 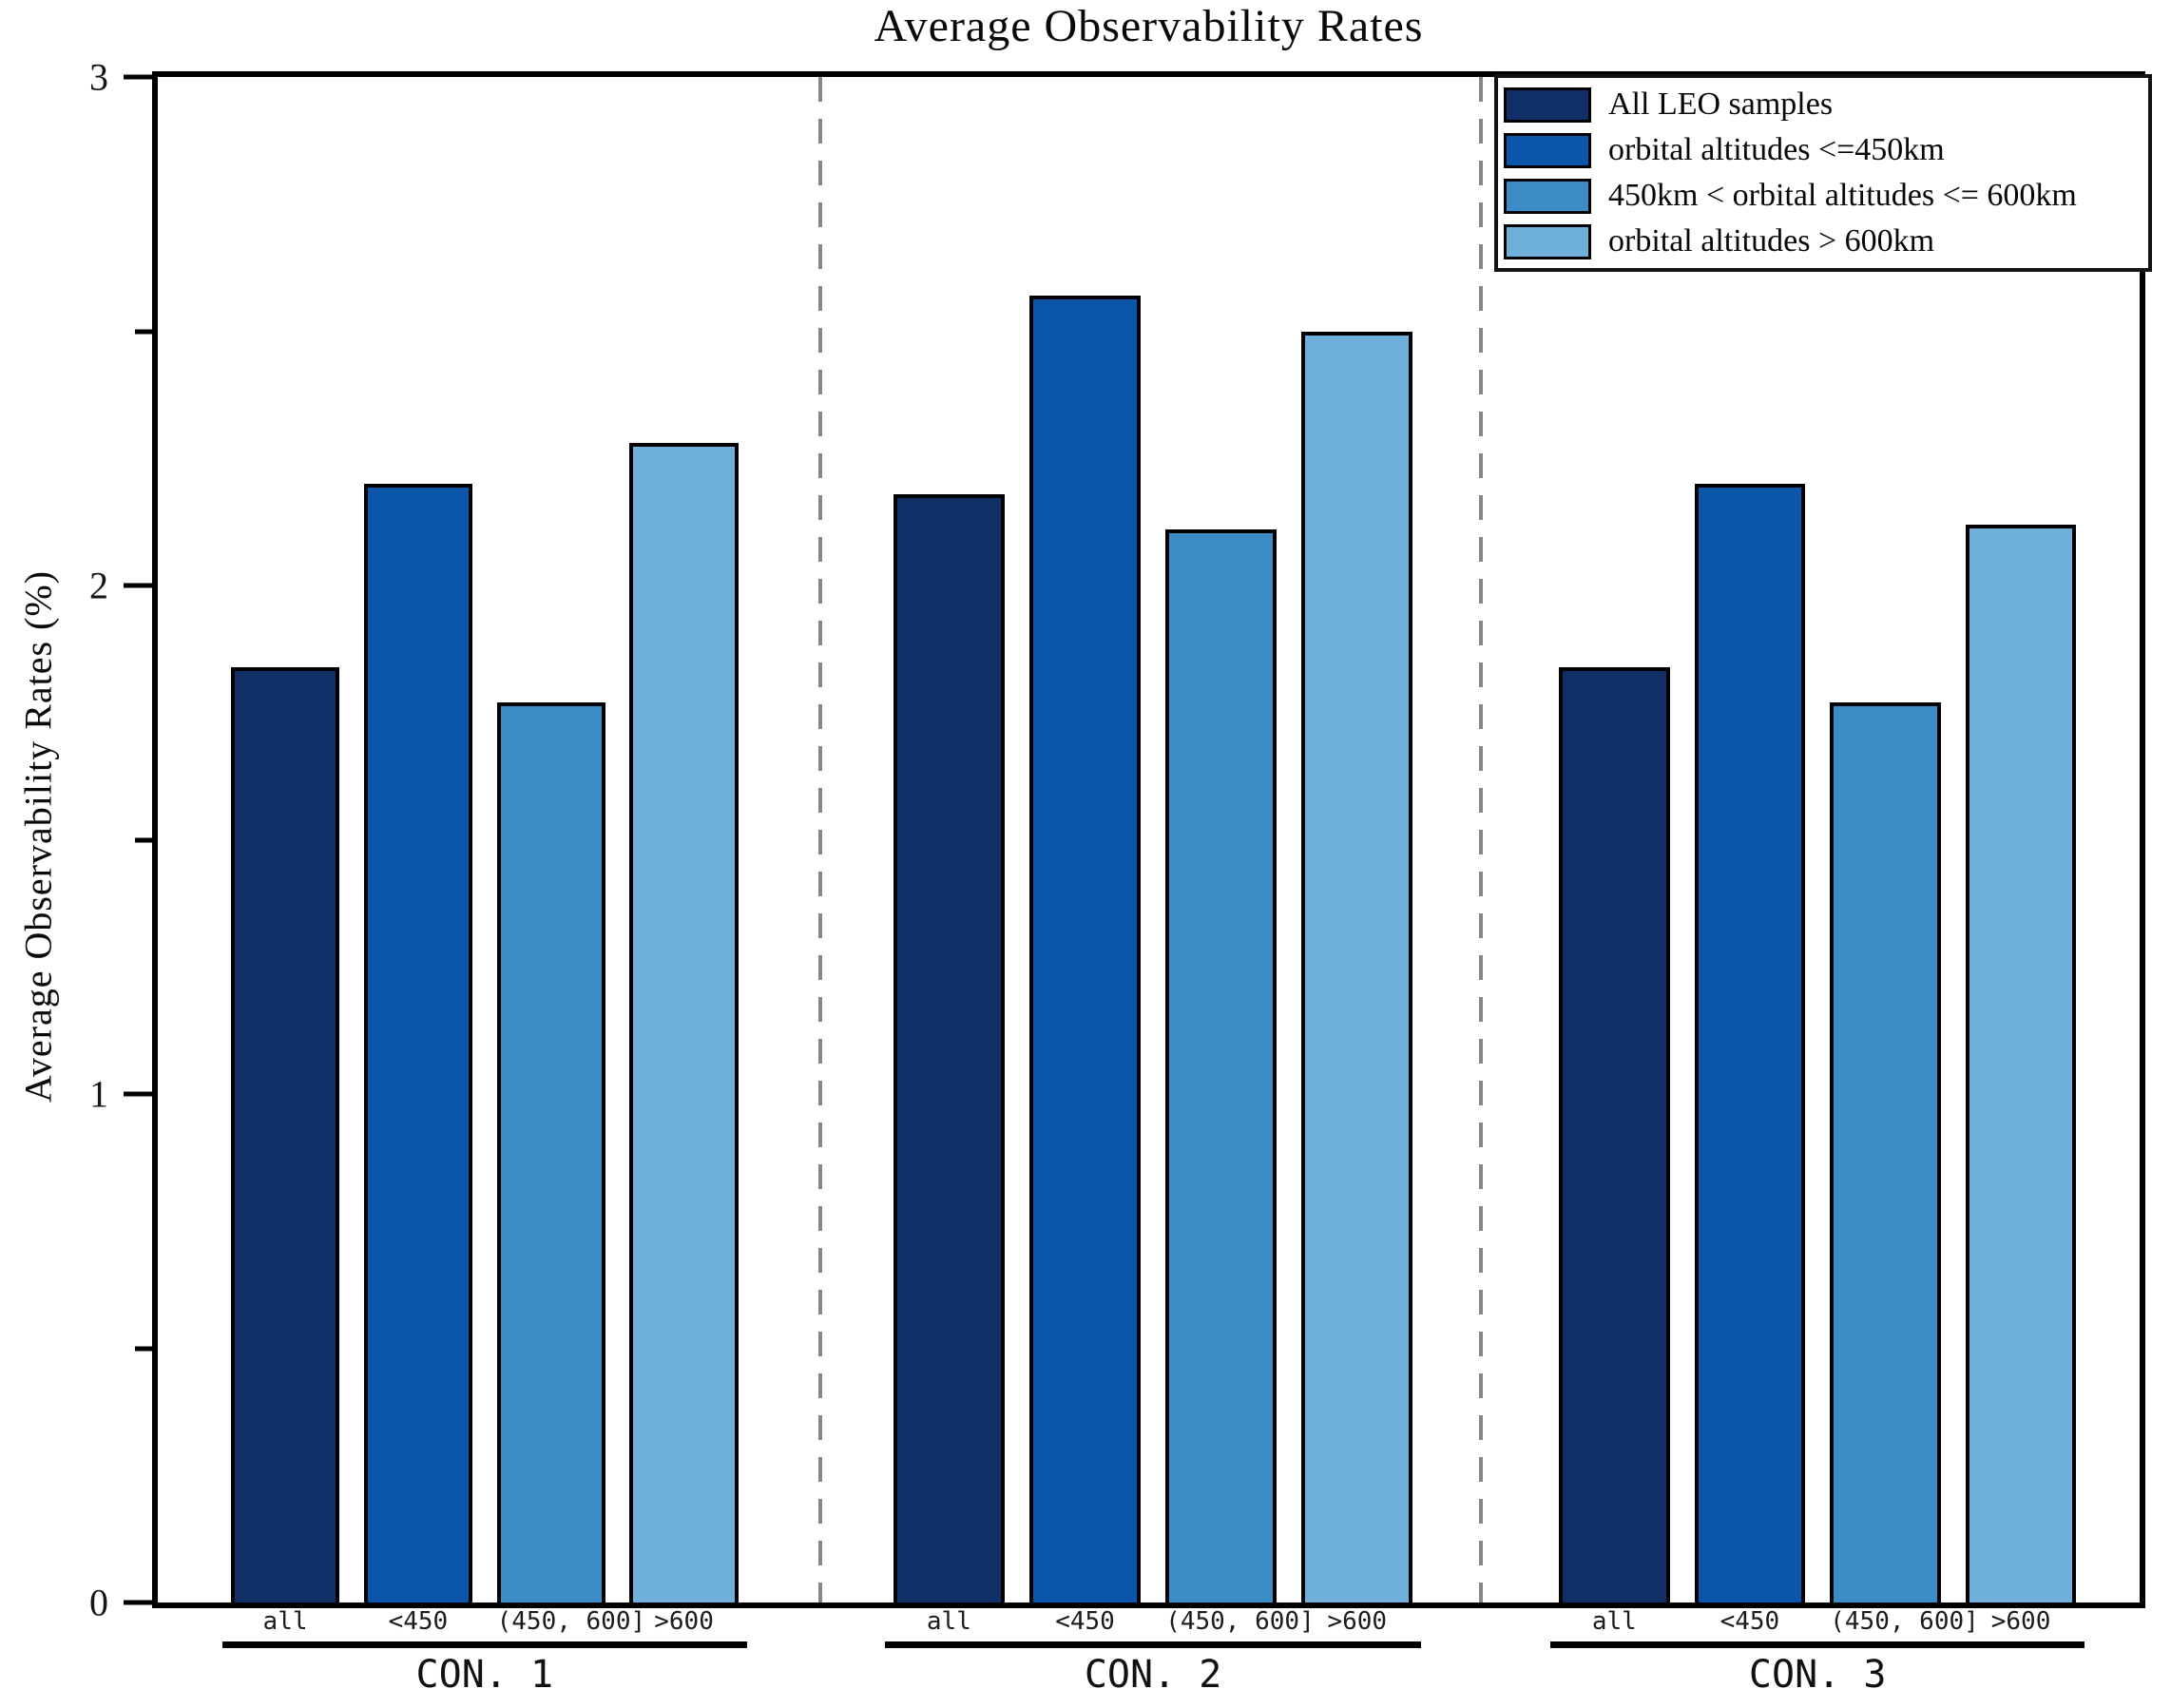 What do you see at coordinates (99, 77) in the screenshot?
I see `y-tick-label: 3` at bounding box center [99, 77].